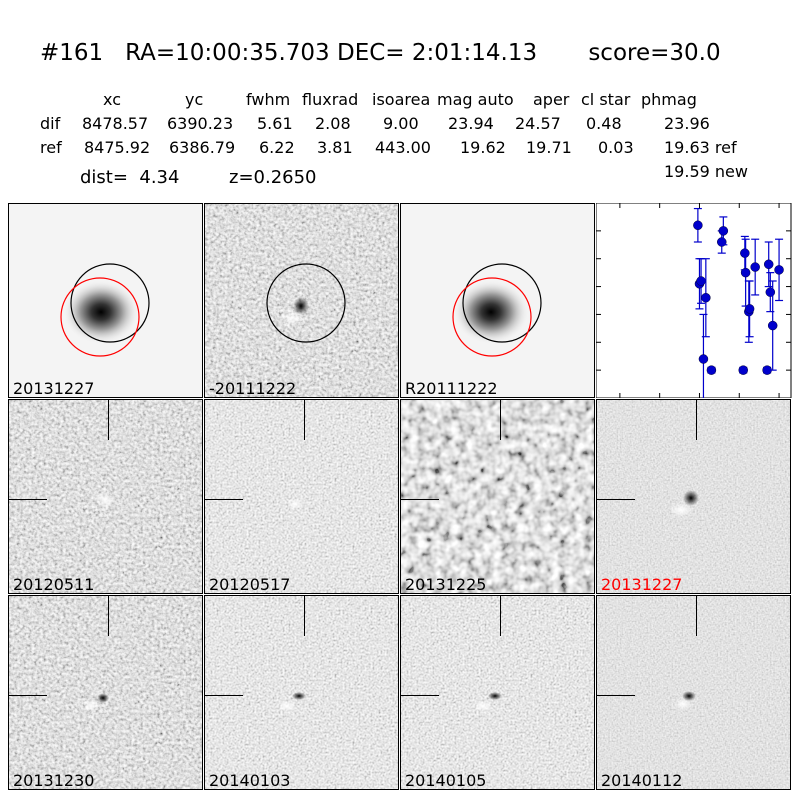 The image size is (800, 800). I want to click on ref-cl-star: 0.03, so click(616, 147).